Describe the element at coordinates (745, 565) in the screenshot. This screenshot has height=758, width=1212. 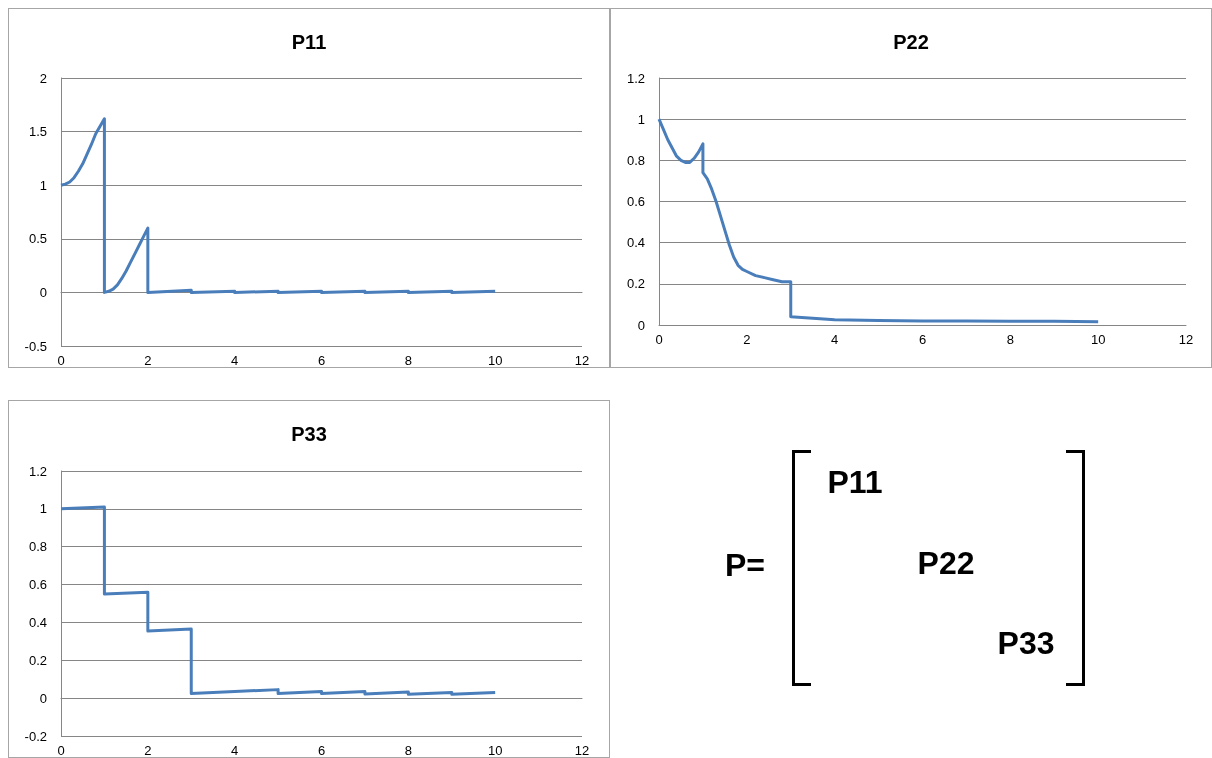
I see `text: P=` at that location.